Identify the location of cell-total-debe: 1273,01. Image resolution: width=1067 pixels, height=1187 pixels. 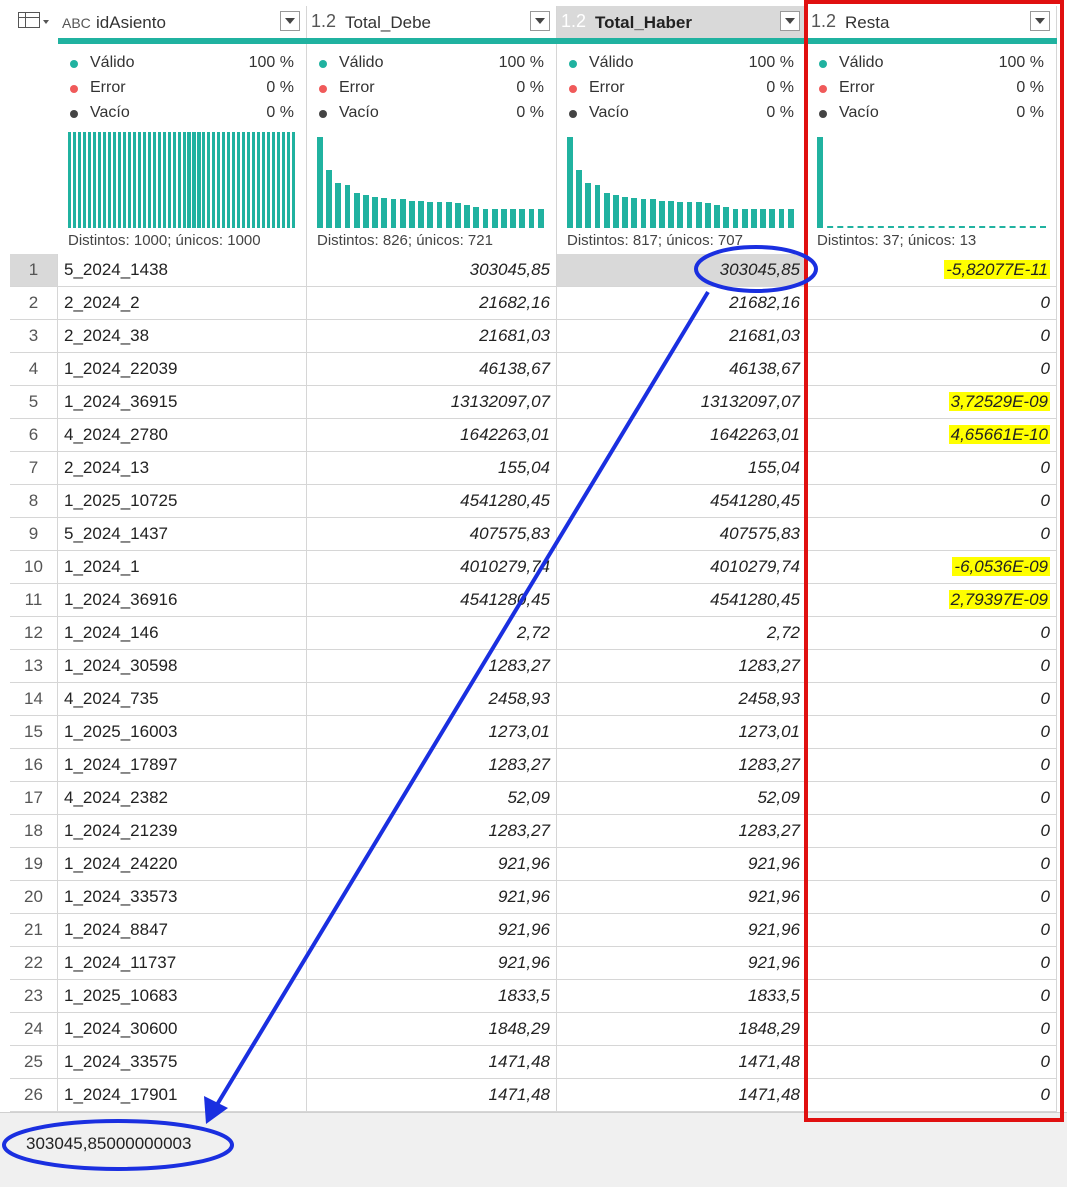
(432, 732).